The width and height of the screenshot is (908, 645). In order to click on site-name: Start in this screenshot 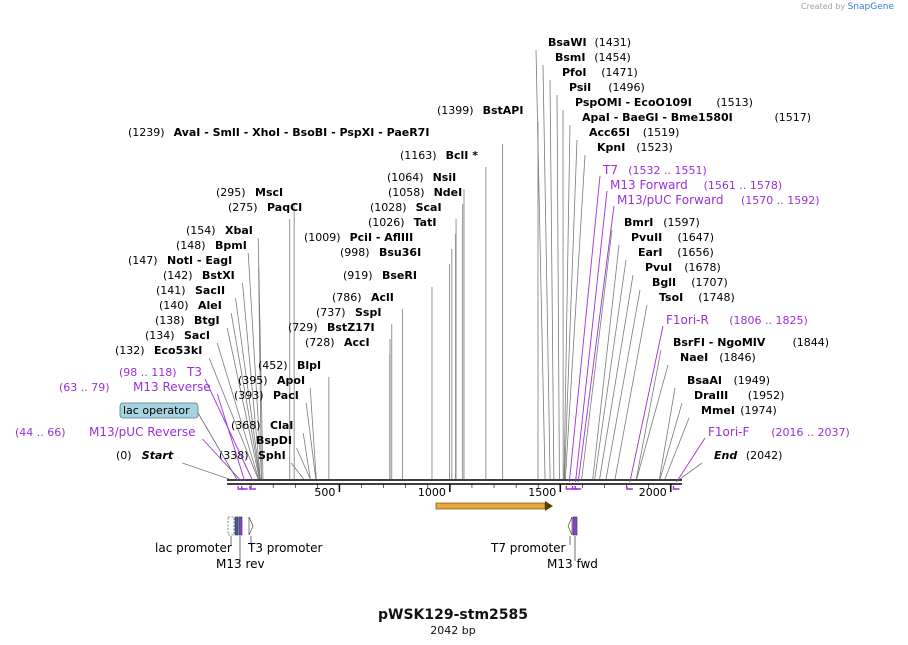, I will do `click(158, 455)`.